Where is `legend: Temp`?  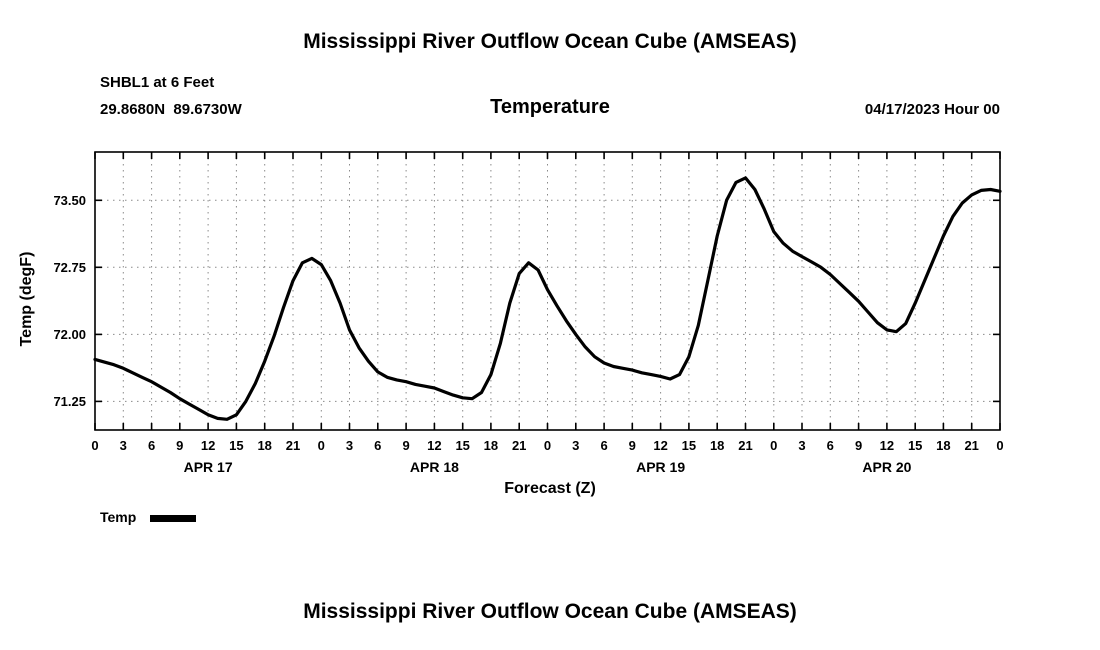
legend: Temp is located at coordinates (148, 517).